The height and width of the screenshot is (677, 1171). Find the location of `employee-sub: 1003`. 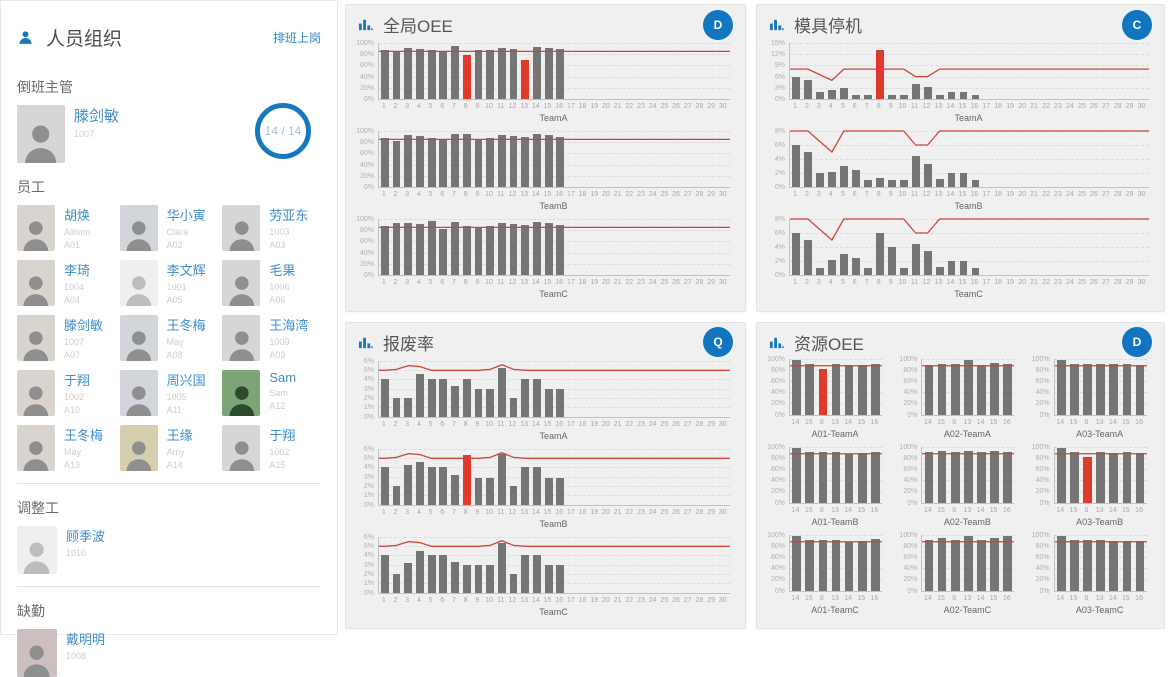

employee-sub: 1003 is located at coordinates (279, 232).